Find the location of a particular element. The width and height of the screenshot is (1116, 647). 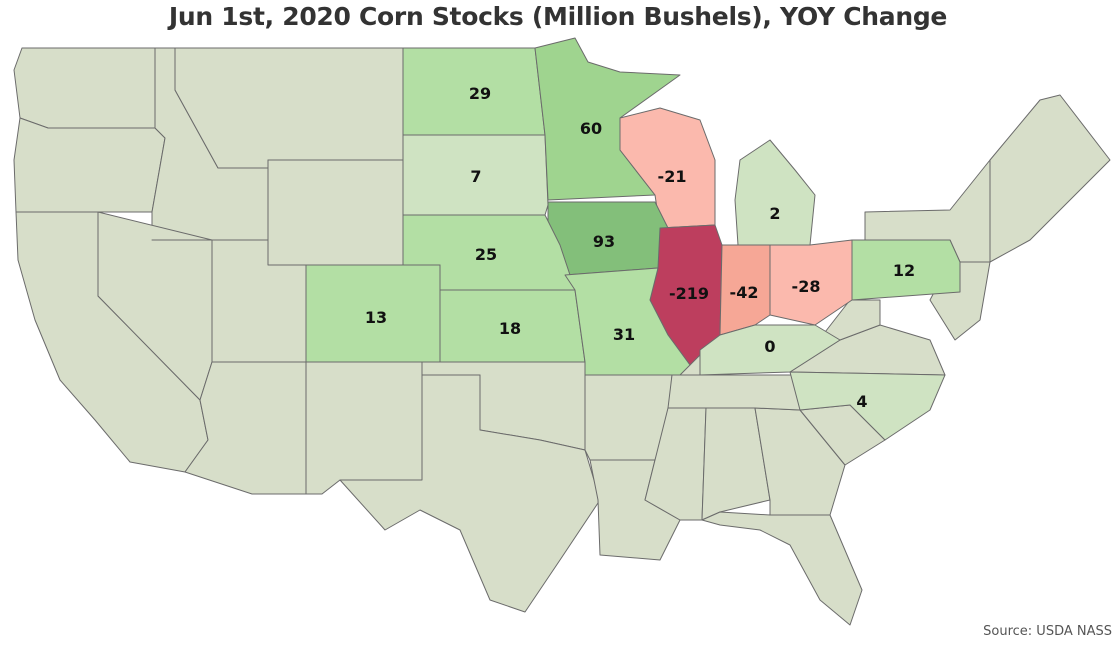

value-label-iowa: 93 is located at coordinates (604, 241).